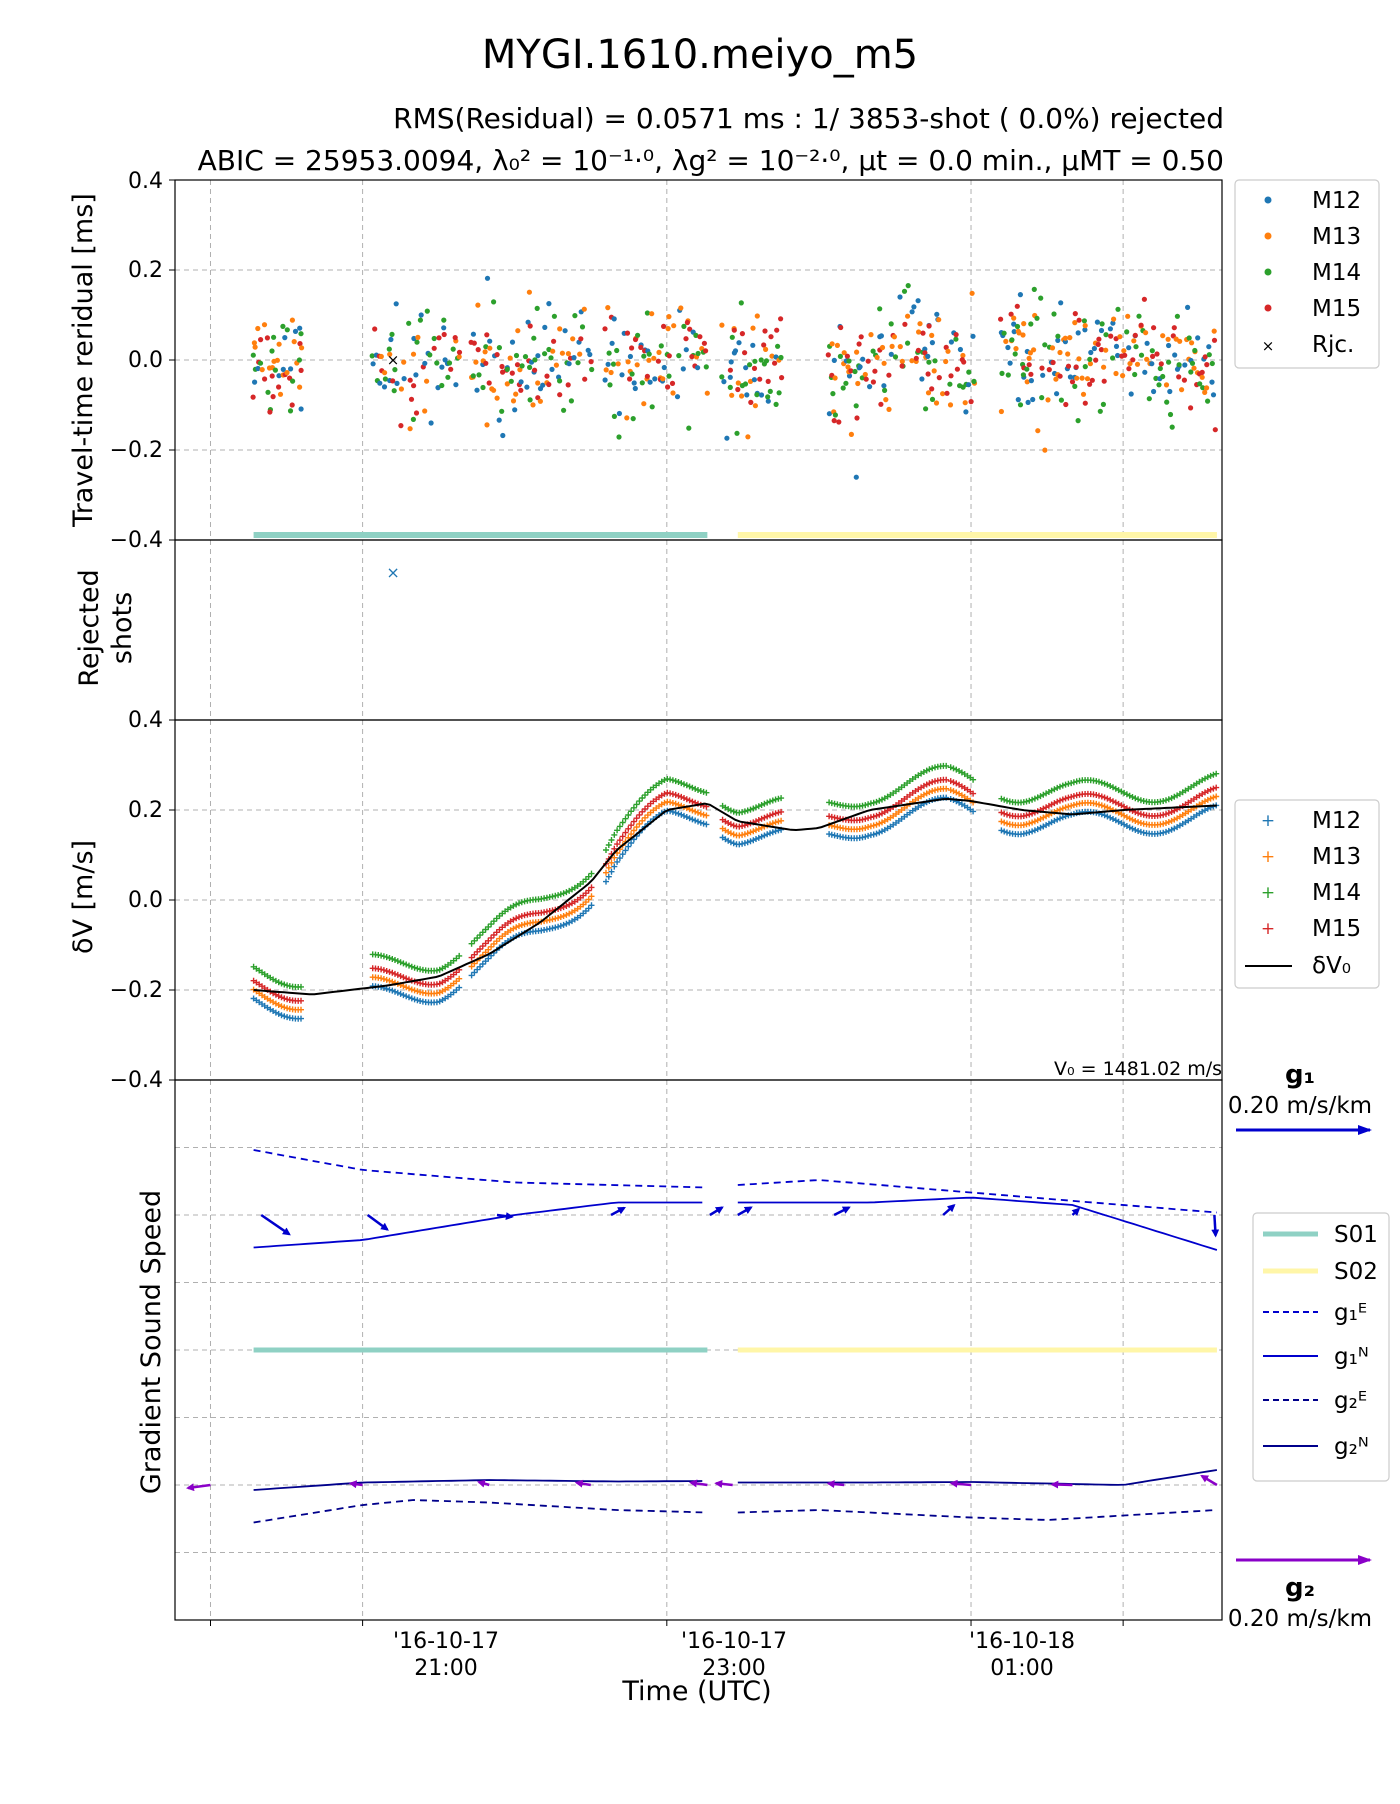 This screenshot has height=1804, width=1400. I want to click on ytick-label: 0.4, so click(145, 181).